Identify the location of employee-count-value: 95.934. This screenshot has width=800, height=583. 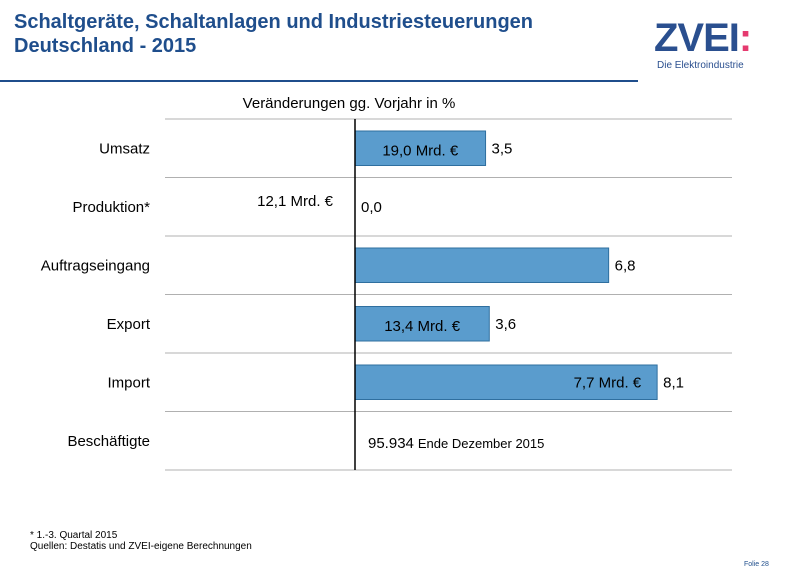
(391, 443).